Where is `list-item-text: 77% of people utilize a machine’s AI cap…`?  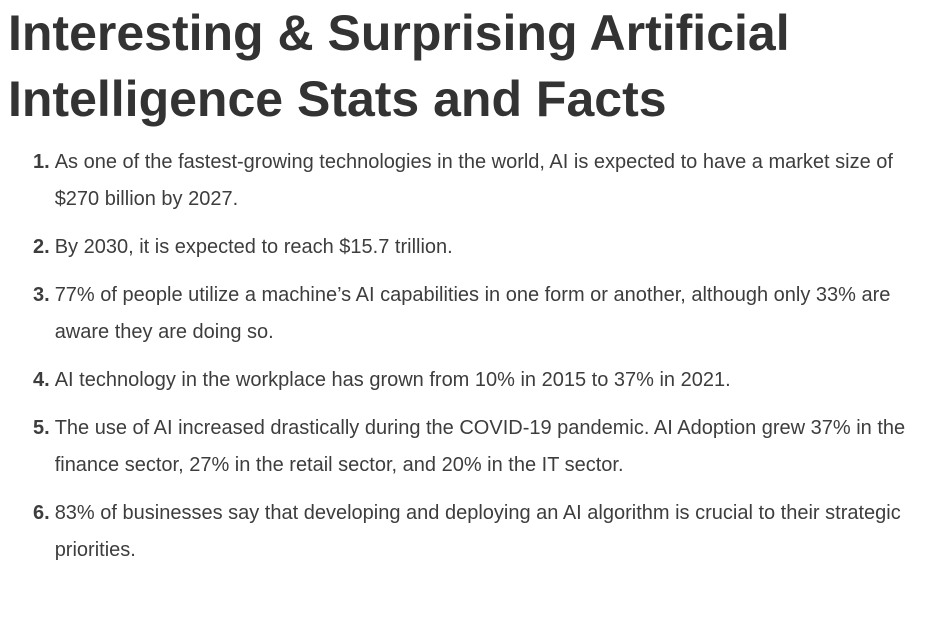
list-item-text: 77% of people utilize a machine’s AI cap… is located at coordinates (472, 313).